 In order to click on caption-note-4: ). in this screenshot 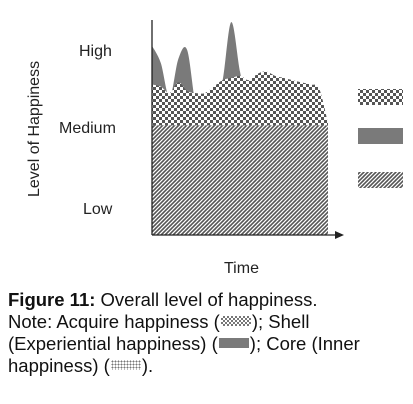, I will do `click(147, 365)`.